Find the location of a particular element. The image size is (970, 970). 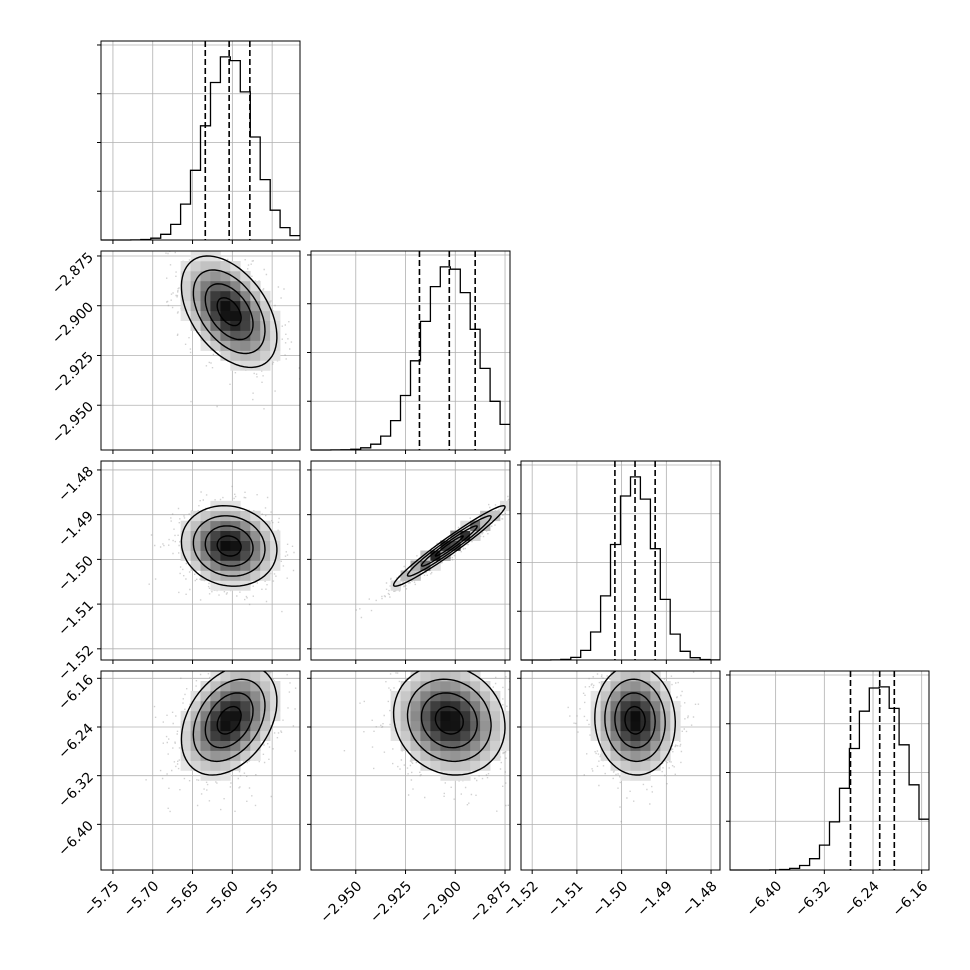

y-tick-label: −1.49 is located at coordinates (76, 529).